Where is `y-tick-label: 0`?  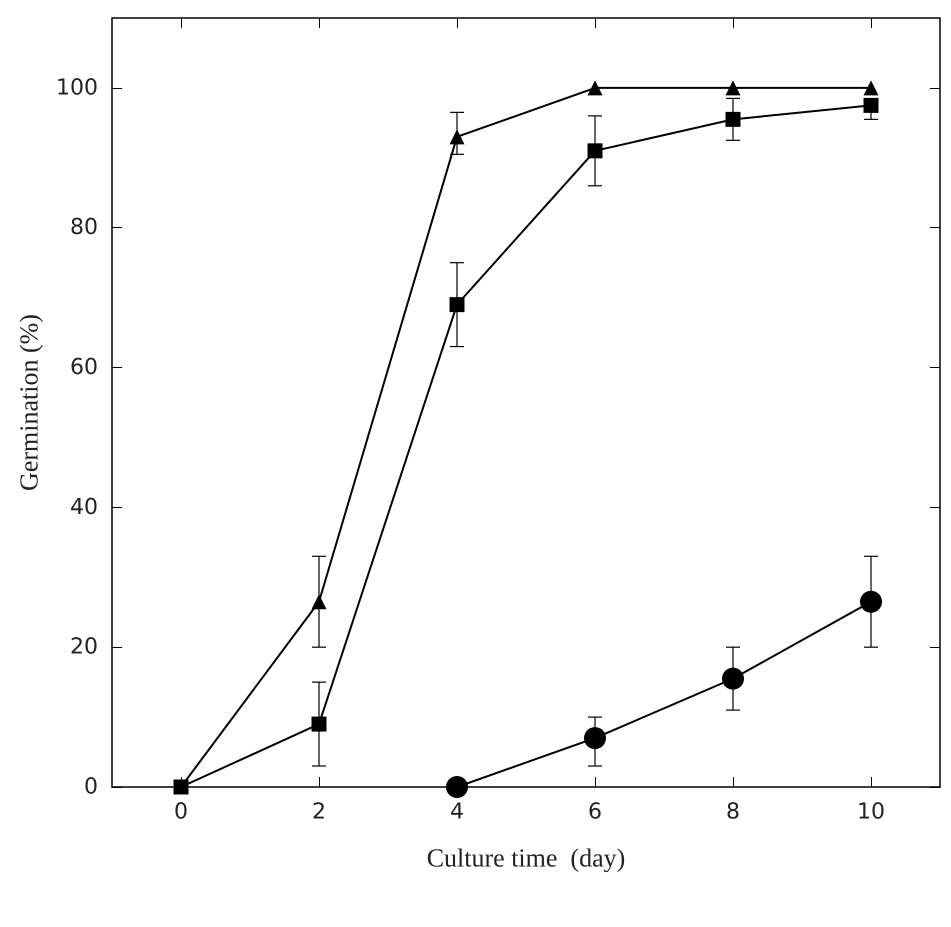 y-tick-label: 0 is located at coordinates (91, 787).